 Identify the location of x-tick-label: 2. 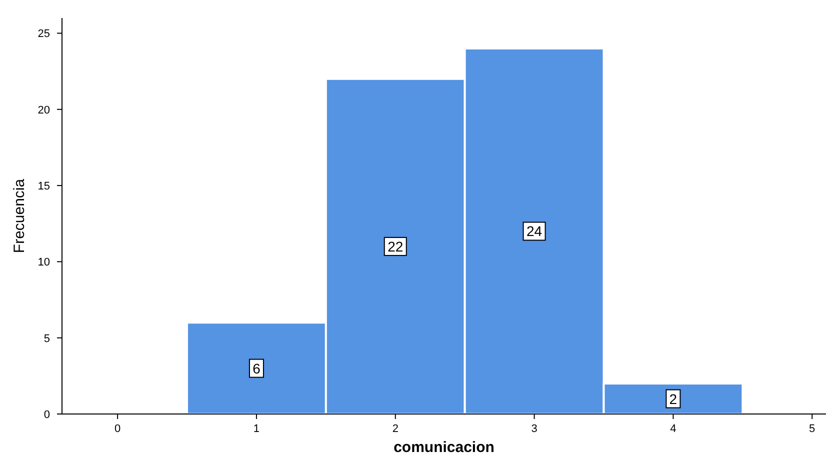
(395, 429).